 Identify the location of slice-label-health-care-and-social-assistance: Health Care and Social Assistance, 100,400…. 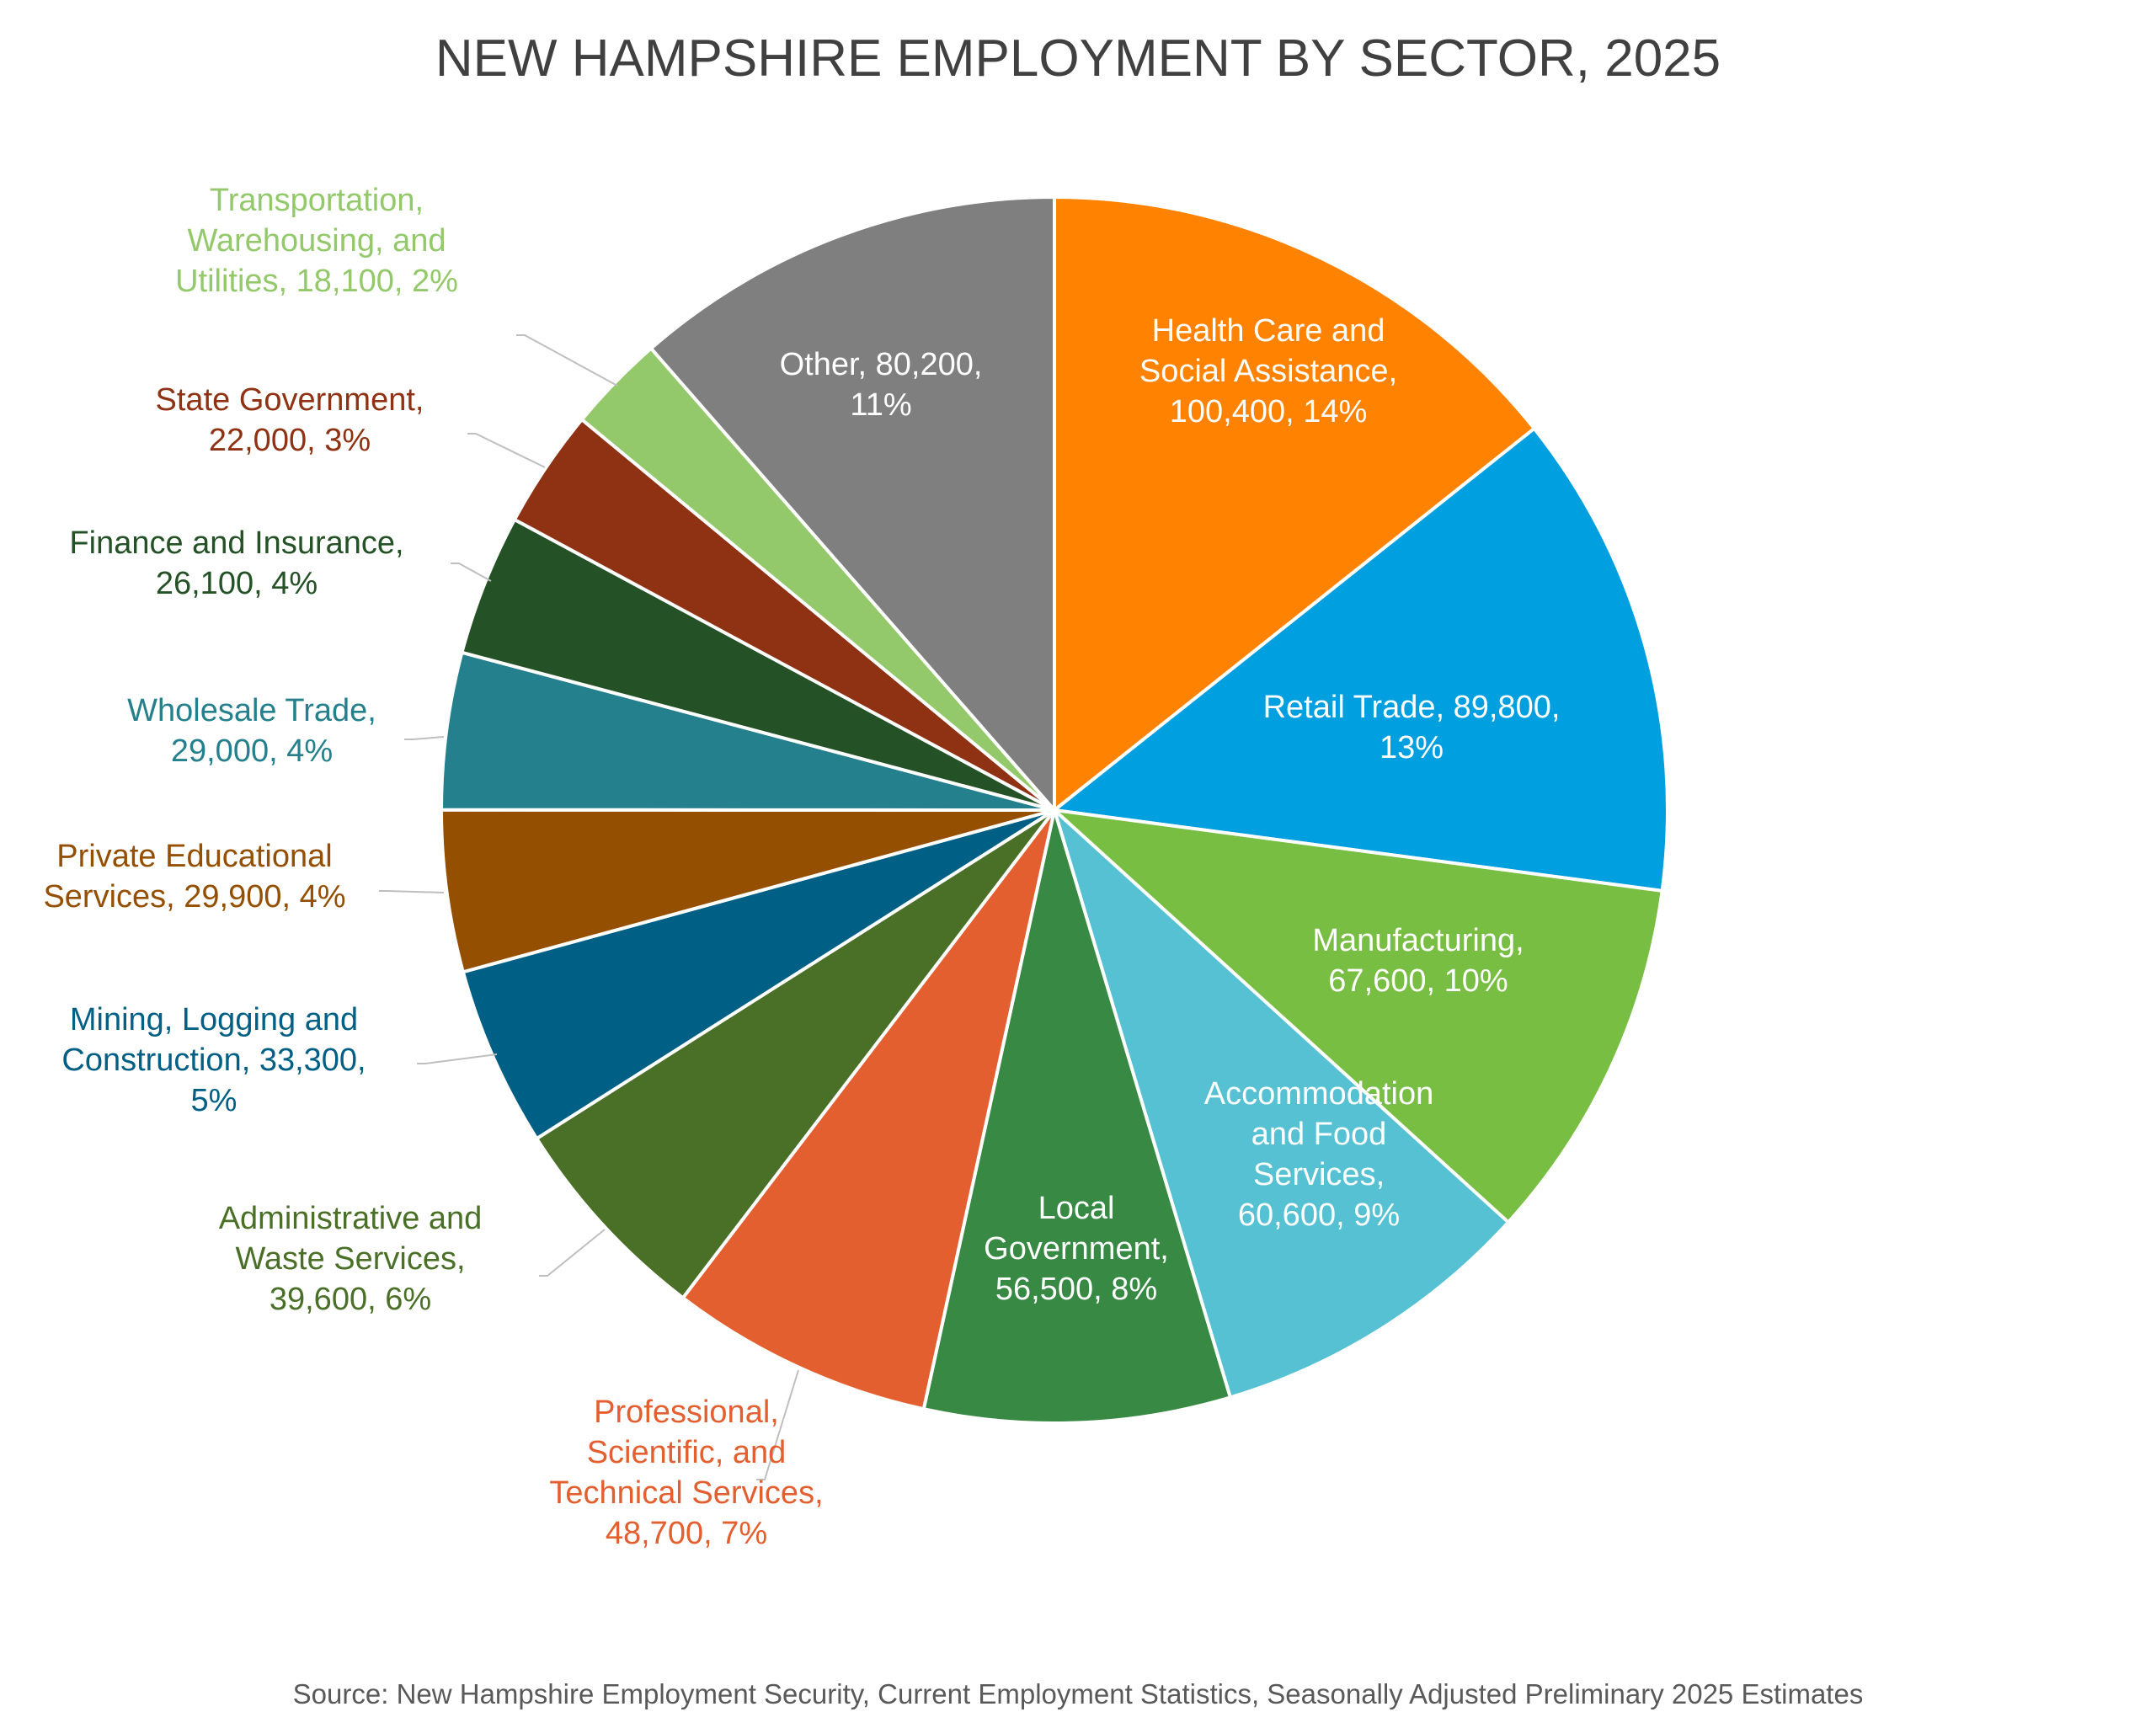
(1268, 371).